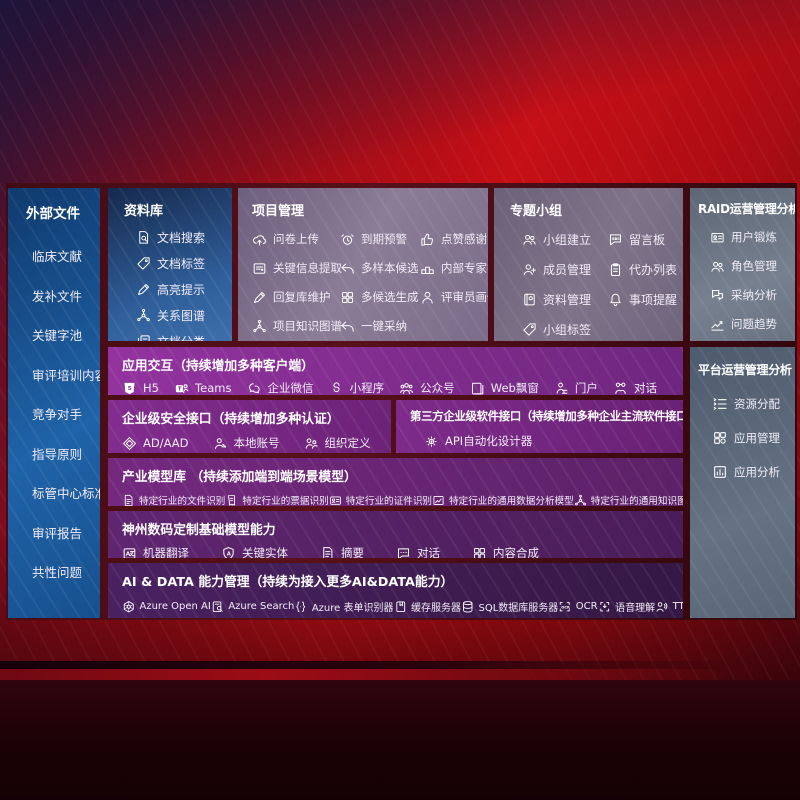  What do you see at coordinates (181, 316) in the screenshot?
I see `repository-item-label: 关系图谱` at bounding box center [181, 316].